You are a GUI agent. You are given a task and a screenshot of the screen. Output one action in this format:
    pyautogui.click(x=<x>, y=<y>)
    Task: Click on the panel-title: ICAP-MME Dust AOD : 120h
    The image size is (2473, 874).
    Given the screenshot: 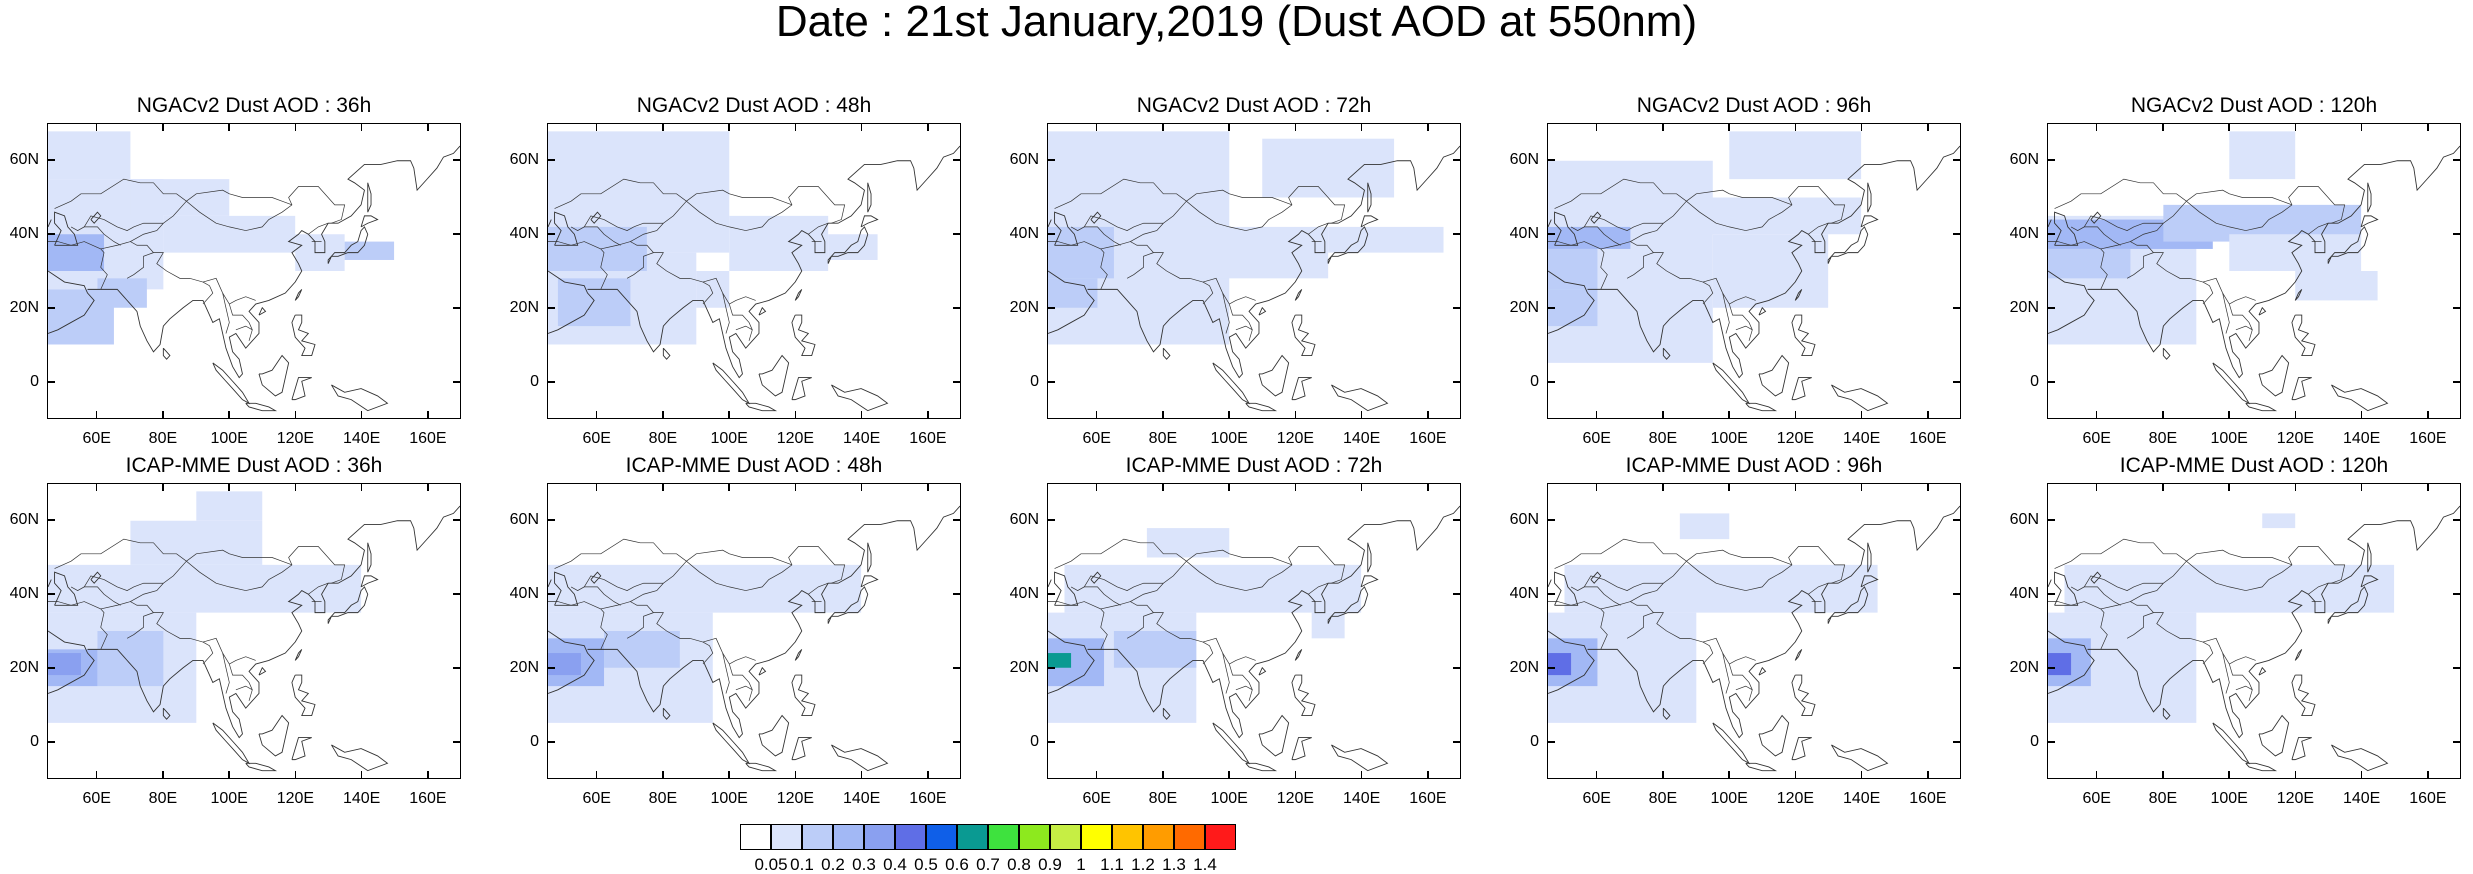 What is the action you would take?
    pyautogui.click(x=2254, y=465)
    